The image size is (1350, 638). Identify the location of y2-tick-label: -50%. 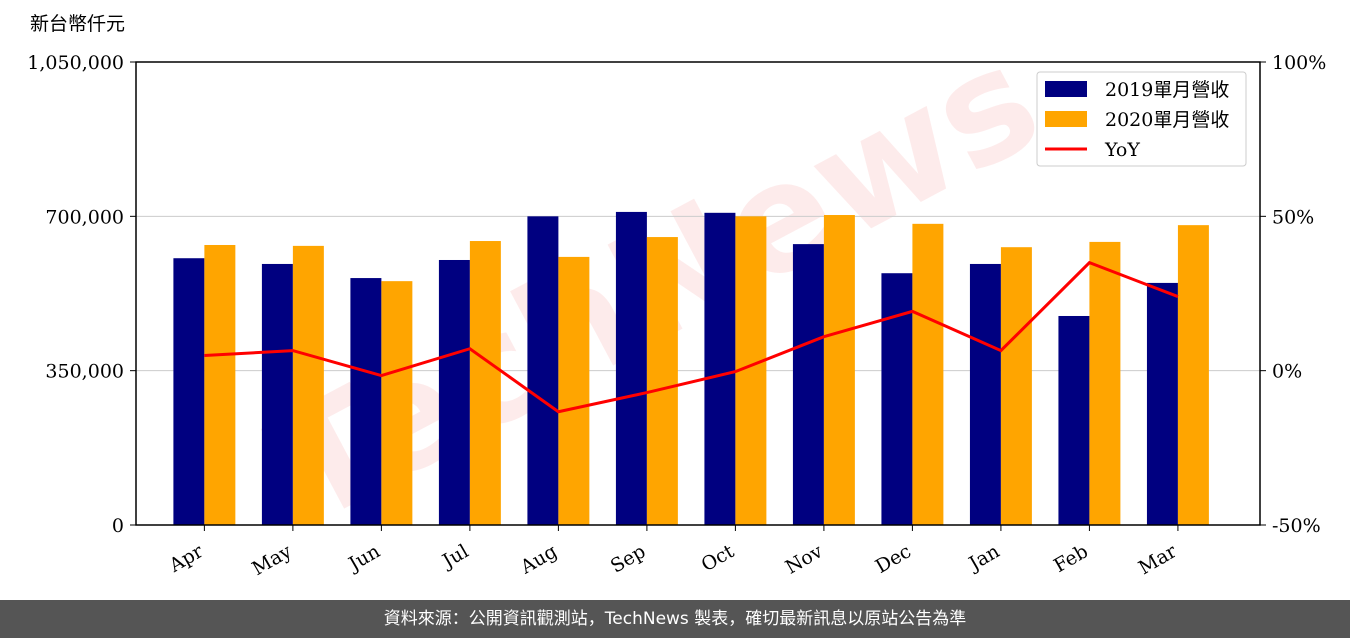
(1296, 526).